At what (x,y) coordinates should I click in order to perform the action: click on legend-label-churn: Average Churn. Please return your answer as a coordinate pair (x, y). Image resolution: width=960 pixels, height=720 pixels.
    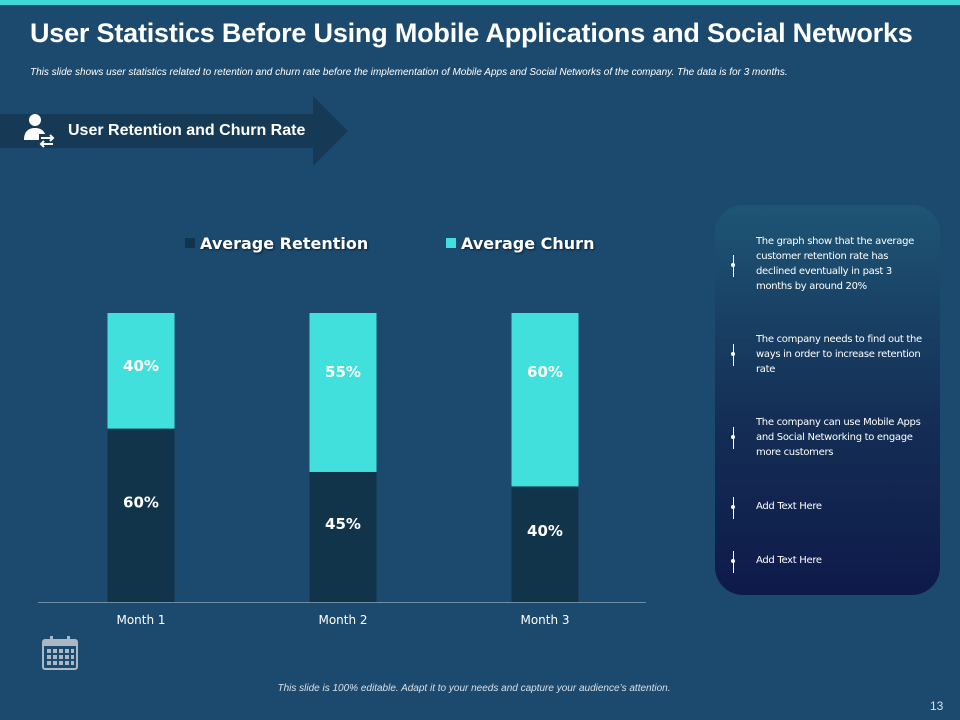
    Looking at the image, I should click on (528, 243).